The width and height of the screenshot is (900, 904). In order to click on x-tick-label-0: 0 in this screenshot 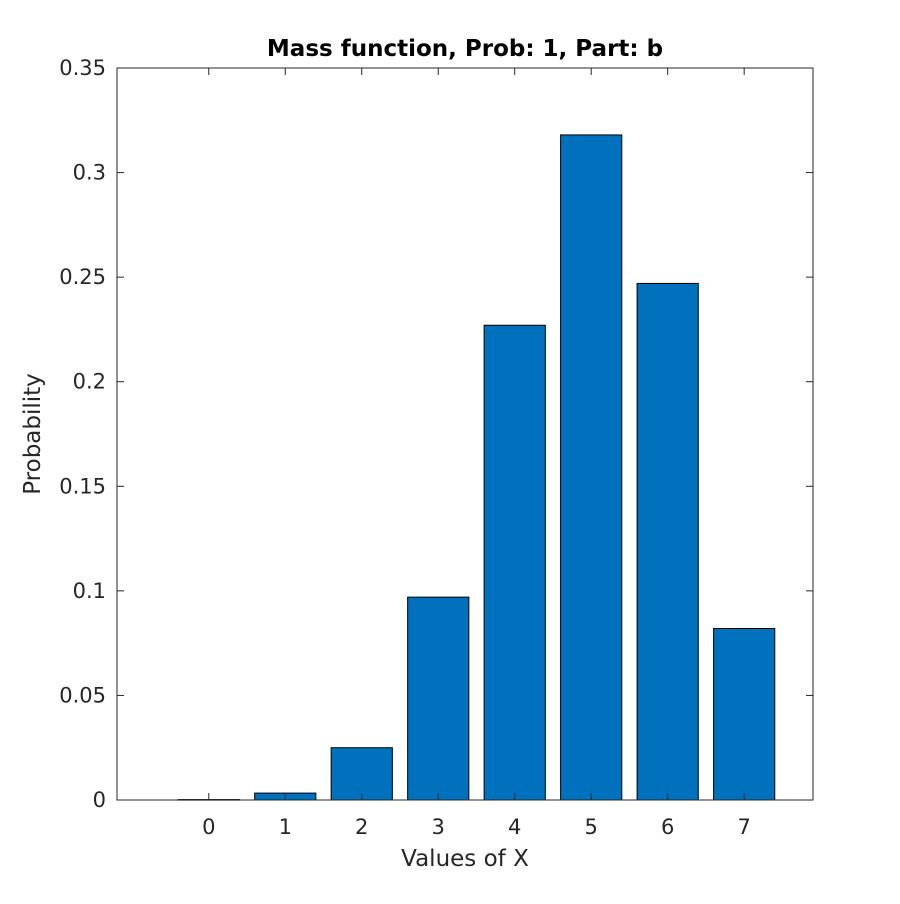, I will do `click(208, 827)`.